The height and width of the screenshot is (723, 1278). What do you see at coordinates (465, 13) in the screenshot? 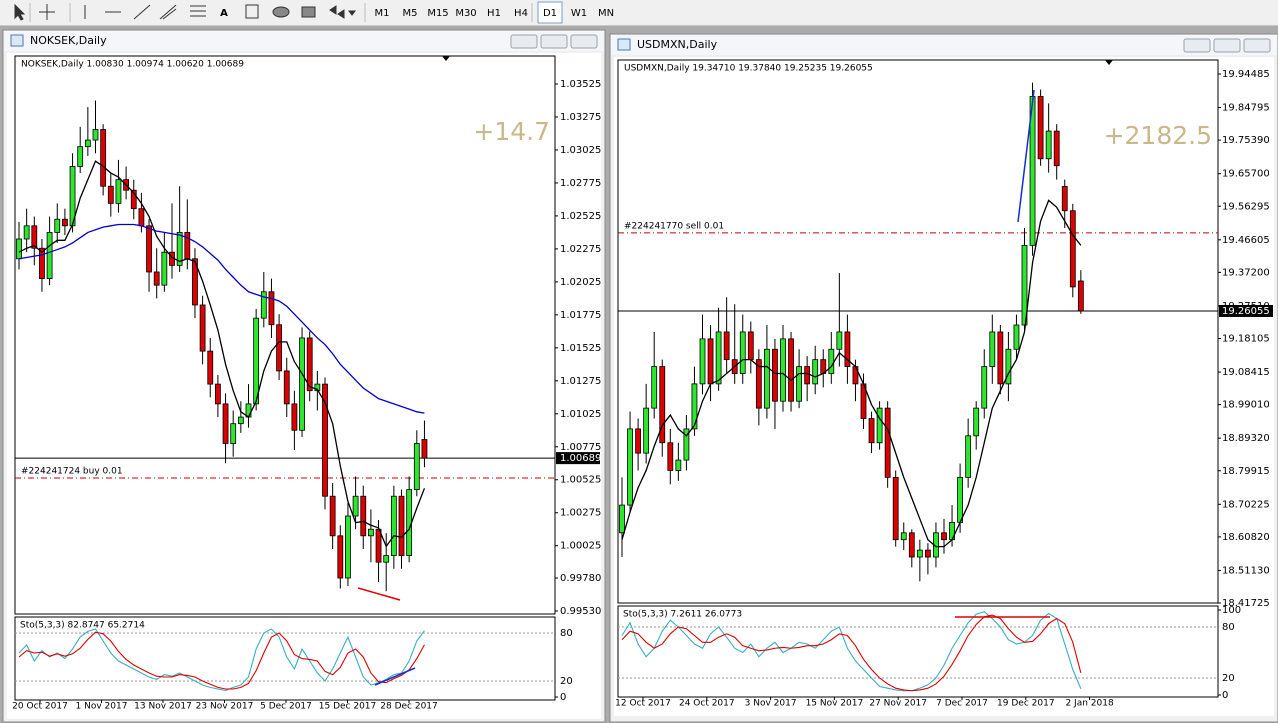
I see `timeframe-button: M30` at bounding box center [465, 13].